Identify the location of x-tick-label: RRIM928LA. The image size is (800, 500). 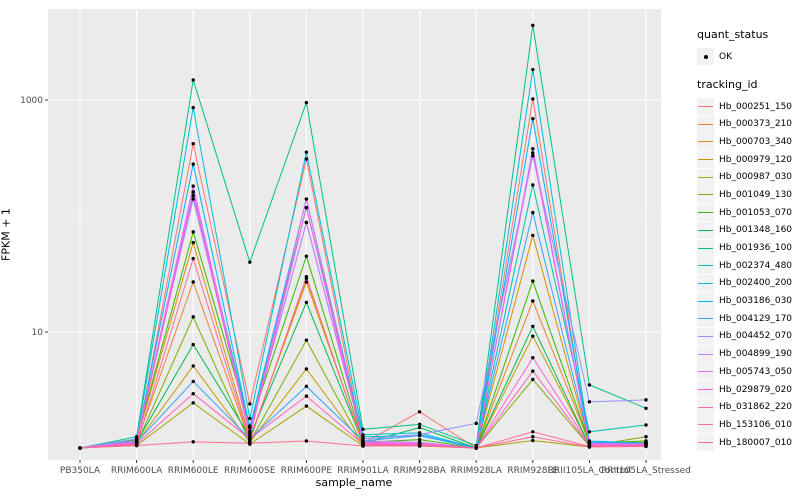
(476, 471).